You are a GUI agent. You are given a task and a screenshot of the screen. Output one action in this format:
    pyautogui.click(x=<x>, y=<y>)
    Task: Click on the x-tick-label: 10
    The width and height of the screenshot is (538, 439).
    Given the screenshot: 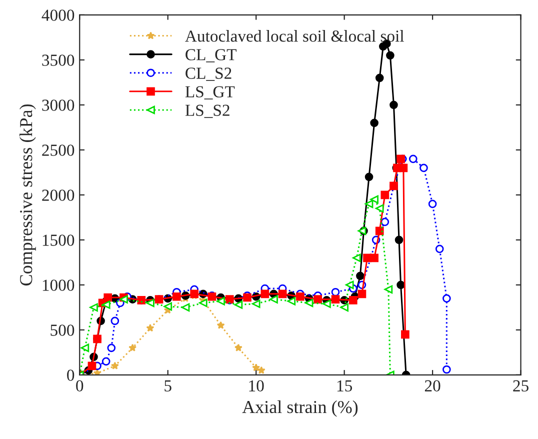 What is the action you would take?
    pyautogui.click(x=256, y=386)
    